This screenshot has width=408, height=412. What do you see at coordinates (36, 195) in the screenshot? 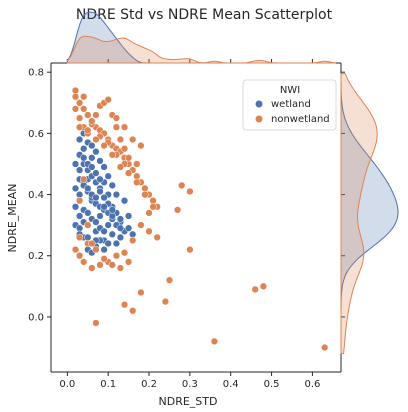
I see `y-tick-label: 0.4` at bounding box center [36, 195].